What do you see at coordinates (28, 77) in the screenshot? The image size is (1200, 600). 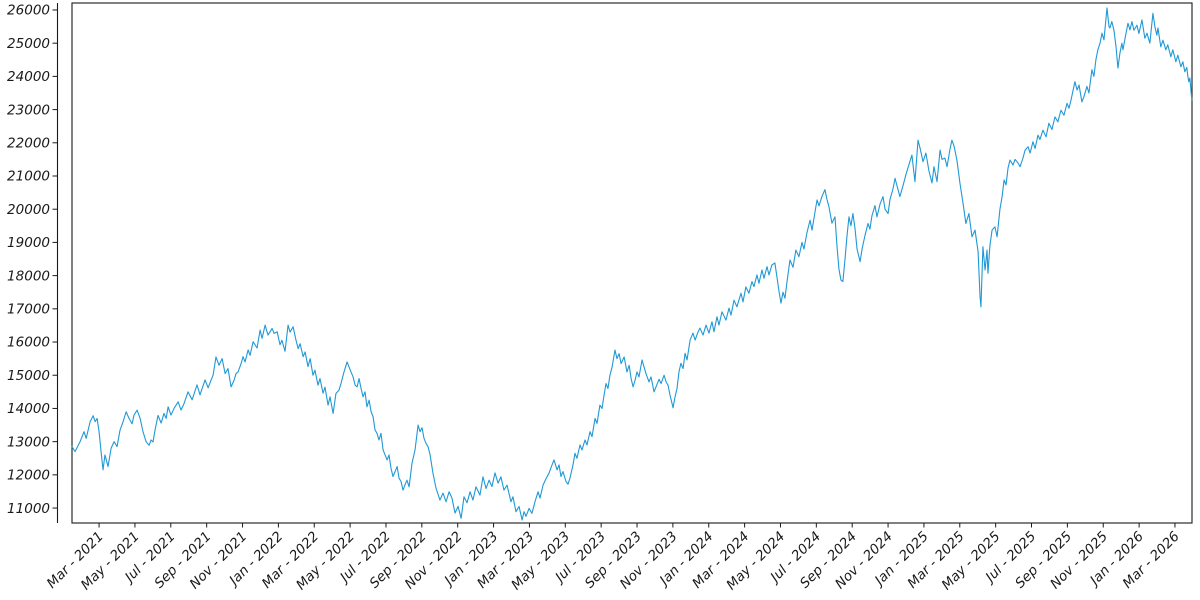 I see `y-tick-label: 24000` at bounding box center [28, 77].